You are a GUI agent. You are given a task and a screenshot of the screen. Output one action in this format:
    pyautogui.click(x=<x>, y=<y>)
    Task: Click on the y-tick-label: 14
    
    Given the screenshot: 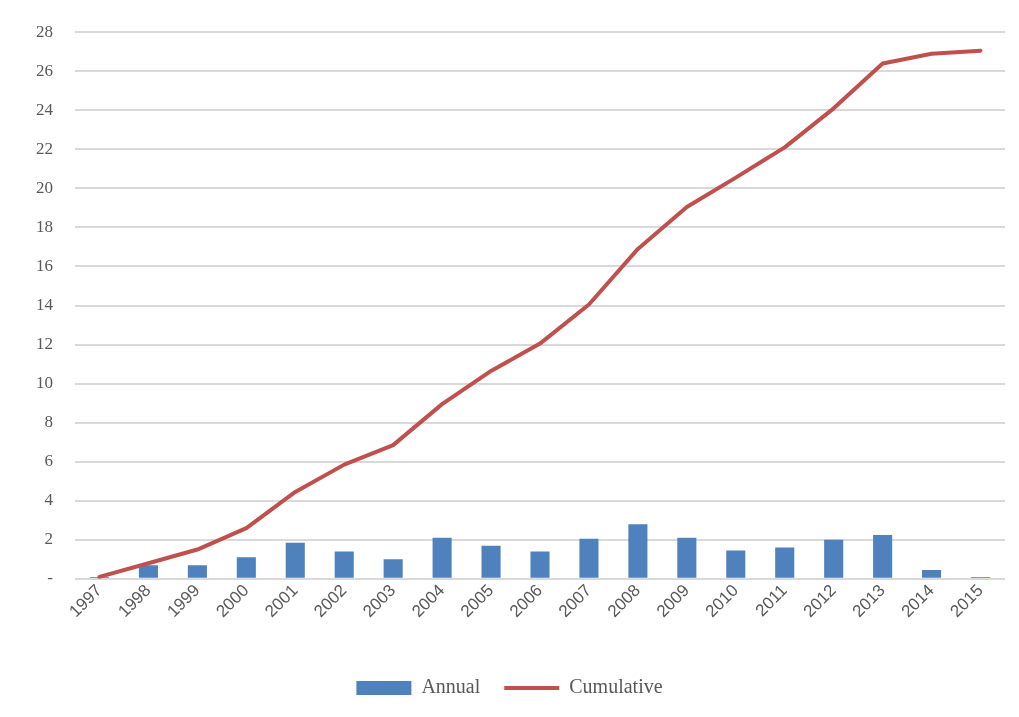 What is the action you would take?
    pyautogui.click(x=45, y=304)
    